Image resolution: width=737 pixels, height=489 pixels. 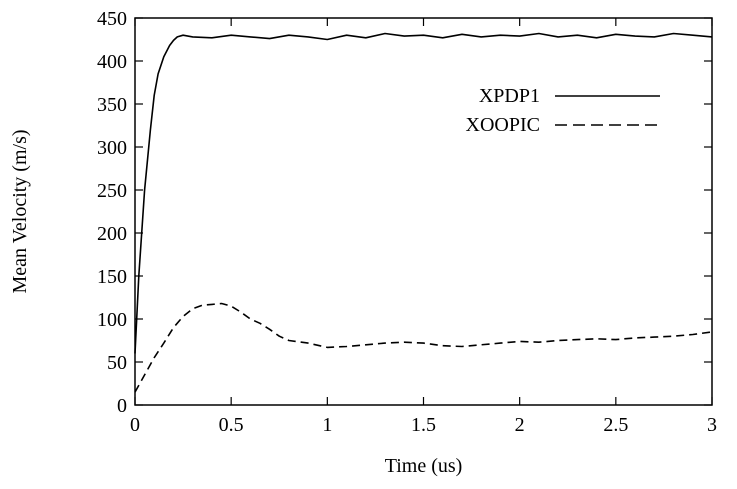 I want to click on y-axis-label: Mean Velocity (m/s), so click(x=20, y=211).